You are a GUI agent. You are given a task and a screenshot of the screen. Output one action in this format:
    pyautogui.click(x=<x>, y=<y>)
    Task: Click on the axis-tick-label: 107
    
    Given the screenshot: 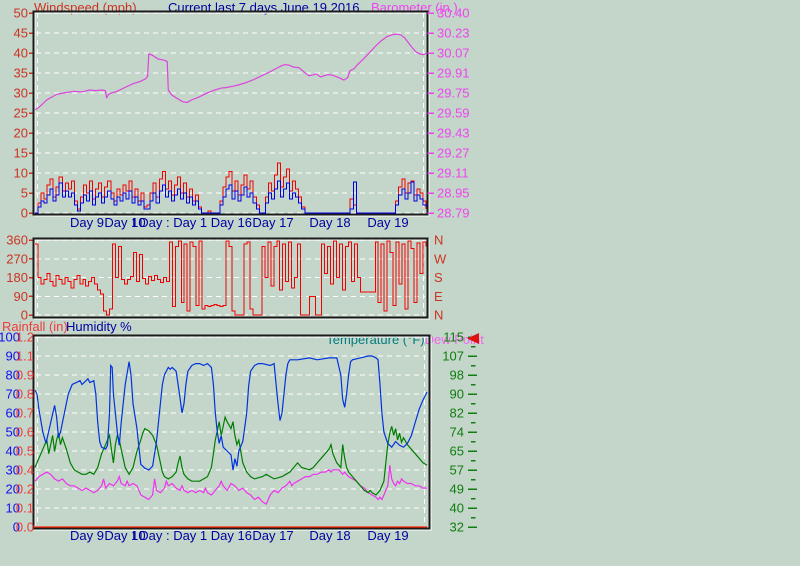 What is the action you would take?
    pyautogui.click(x=453, y=356)
    